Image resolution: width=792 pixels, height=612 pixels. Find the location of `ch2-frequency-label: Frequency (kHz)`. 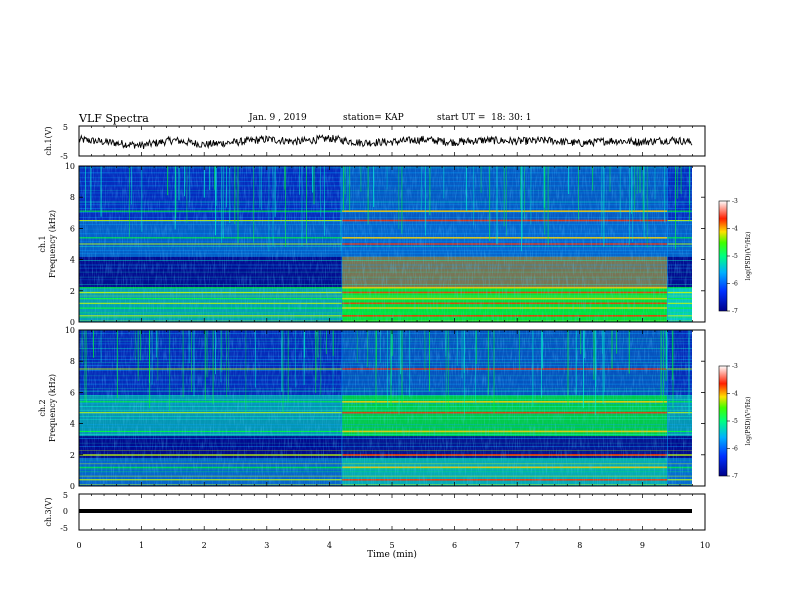

ch2-frequency-label: Frequency (kHz) is located at coordinates (52, 408).